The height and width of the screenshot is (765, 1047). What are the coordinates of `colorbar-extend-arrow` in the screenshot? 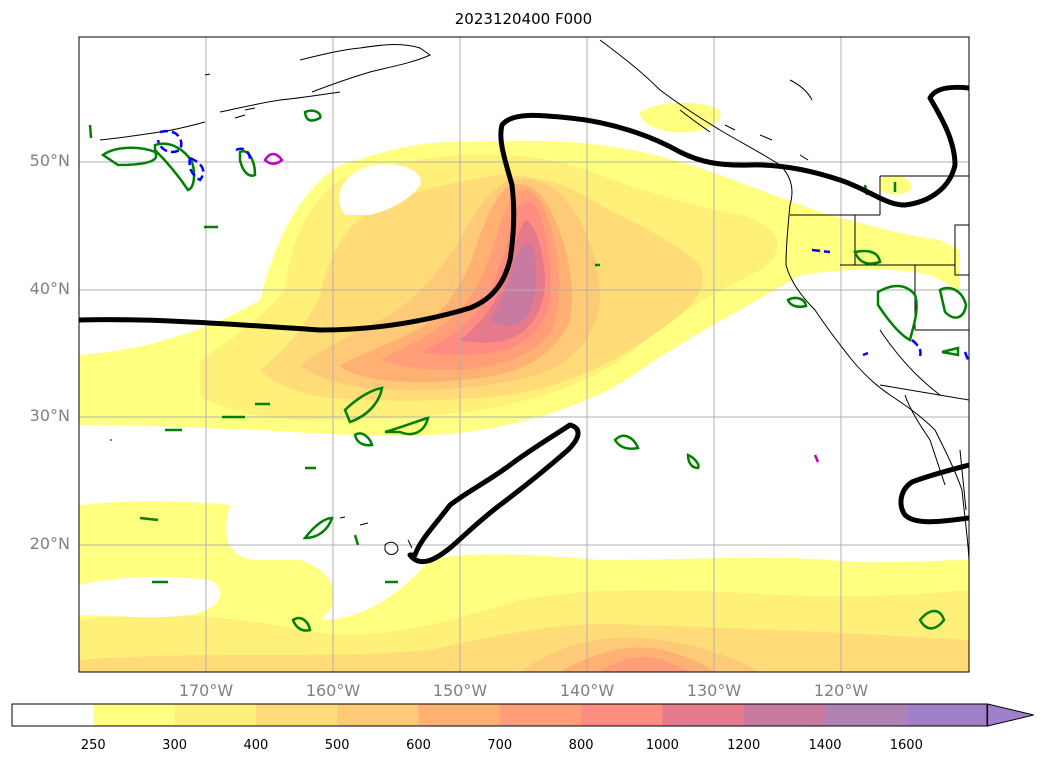 It's located at (1011, 715).